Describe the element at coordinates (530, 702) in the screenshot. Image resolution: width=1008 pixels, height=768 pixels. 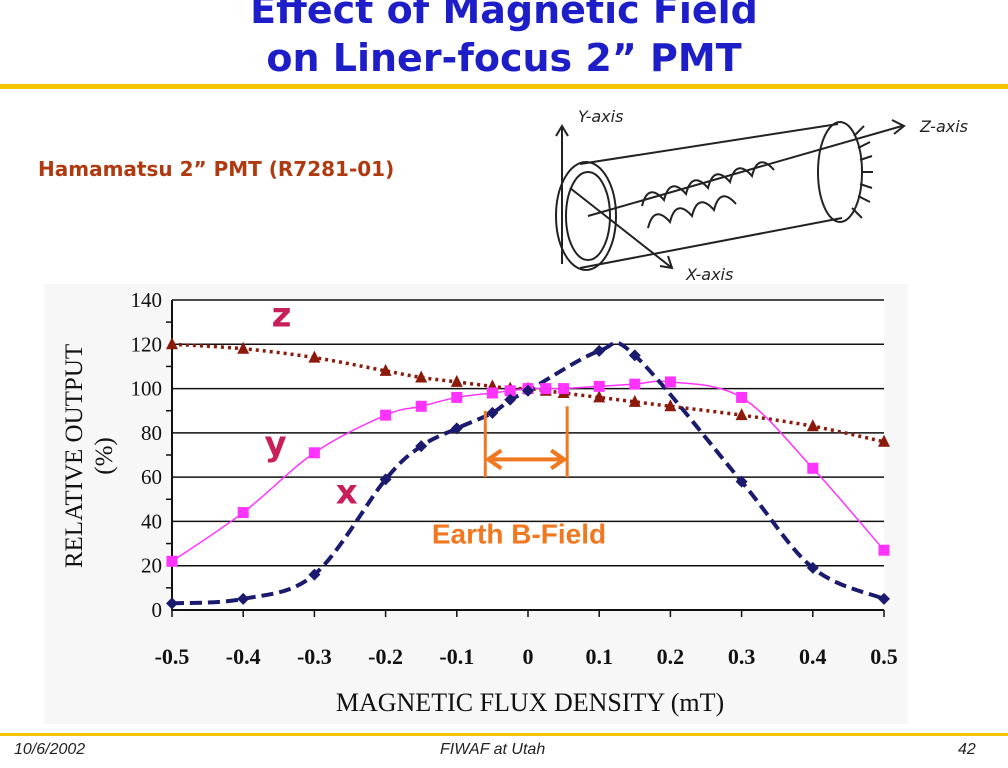
I see `x-axis-title: MAGNETIC FLUX DENSITY (mT)` at that location.